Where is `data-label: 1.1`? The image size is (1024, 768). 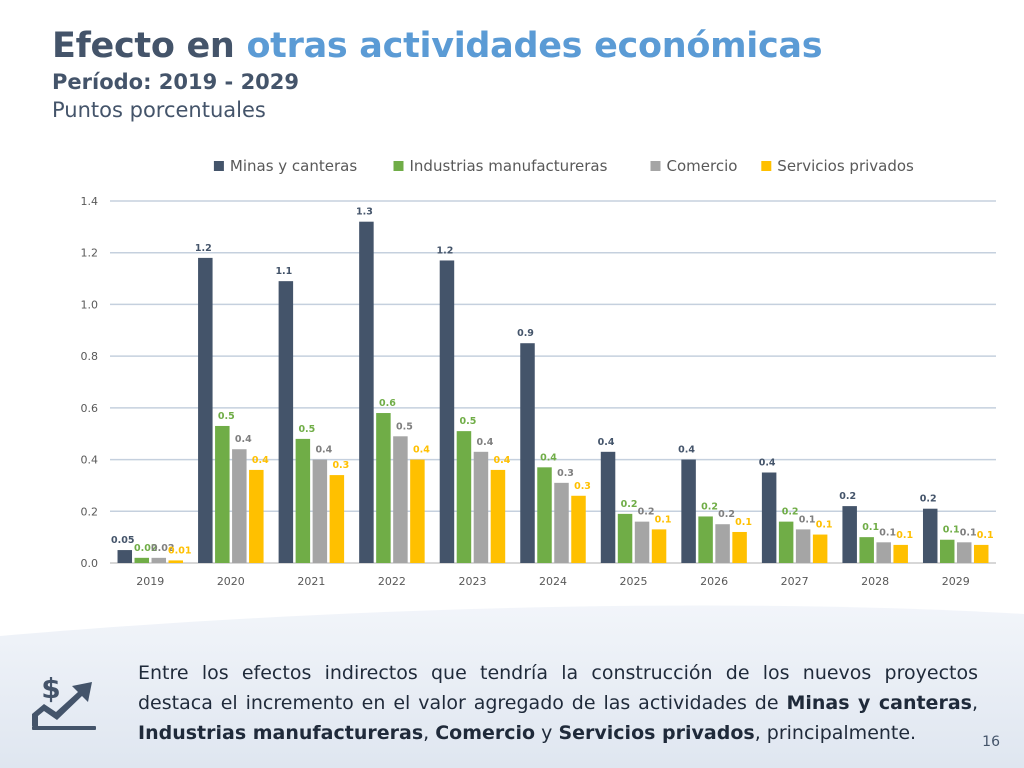
data-label: 1.1 is located at coordinates (283, 271).